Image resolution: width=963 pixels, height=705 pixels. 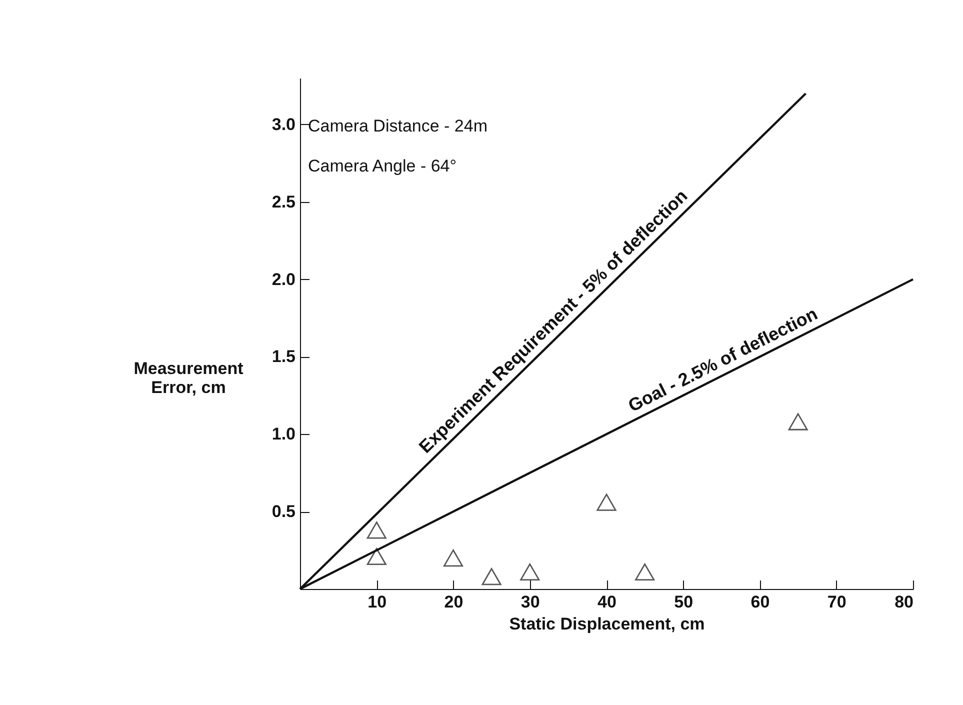 What do you see at coordinates (530, 602) in the screenshot?
I see `x-tick-label: 30` at bounding box center [530, 602].